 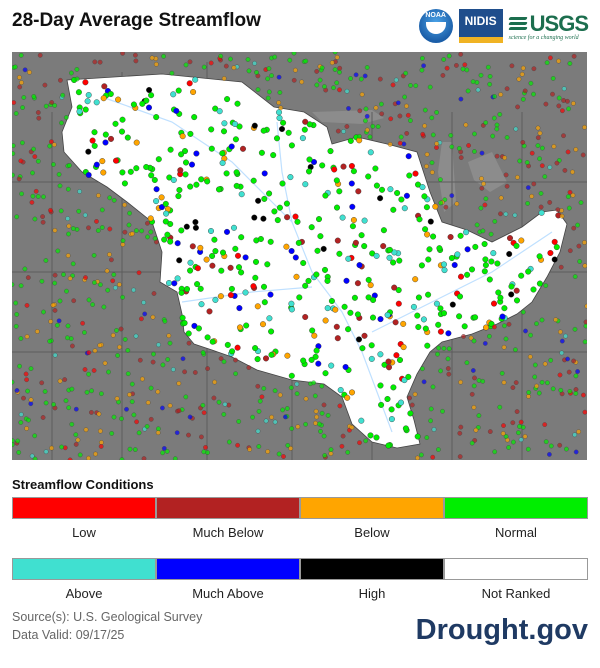 What do you see at coordinates (501, 630) in the screenshot?
I see `drought-gov-logo: Drought.gov` at bounding box center [501, 630].